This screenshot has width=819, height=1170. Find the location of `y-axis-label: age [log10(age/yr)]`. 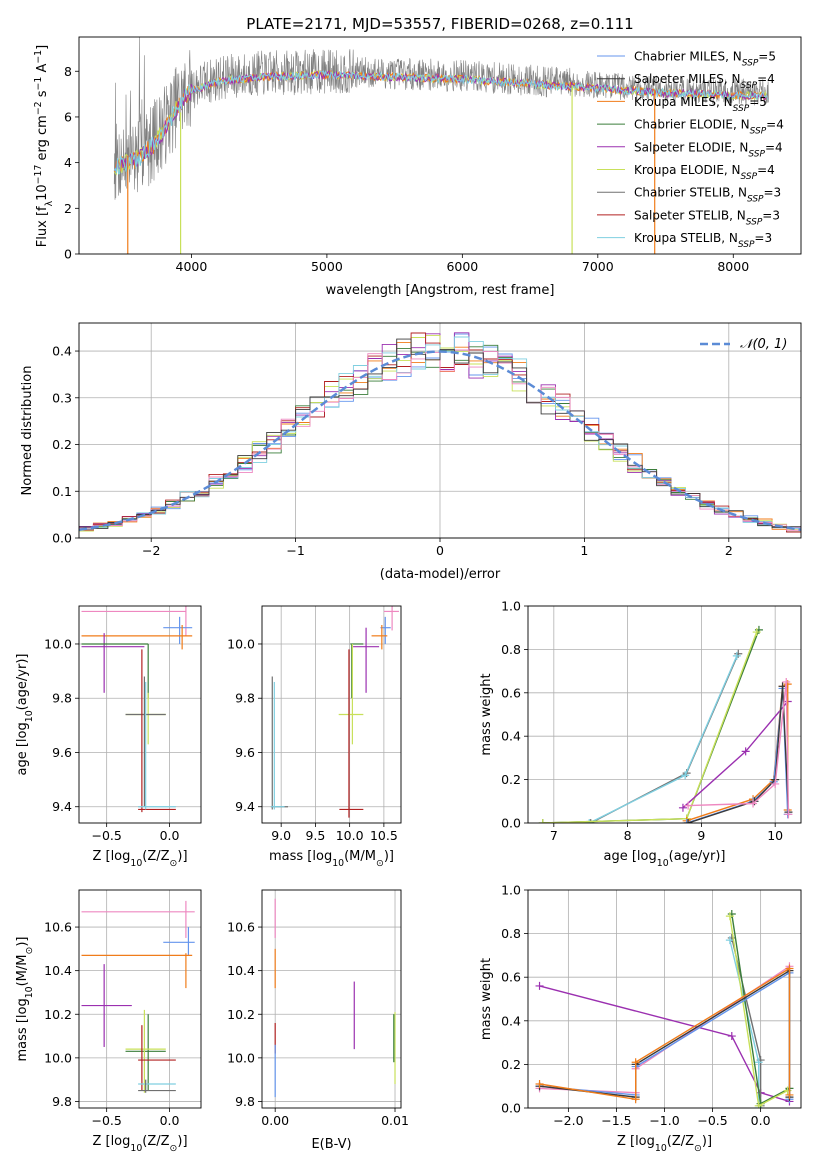

y-axis-label: age [log10(age/yr)] is located at coordinates (25, 715).